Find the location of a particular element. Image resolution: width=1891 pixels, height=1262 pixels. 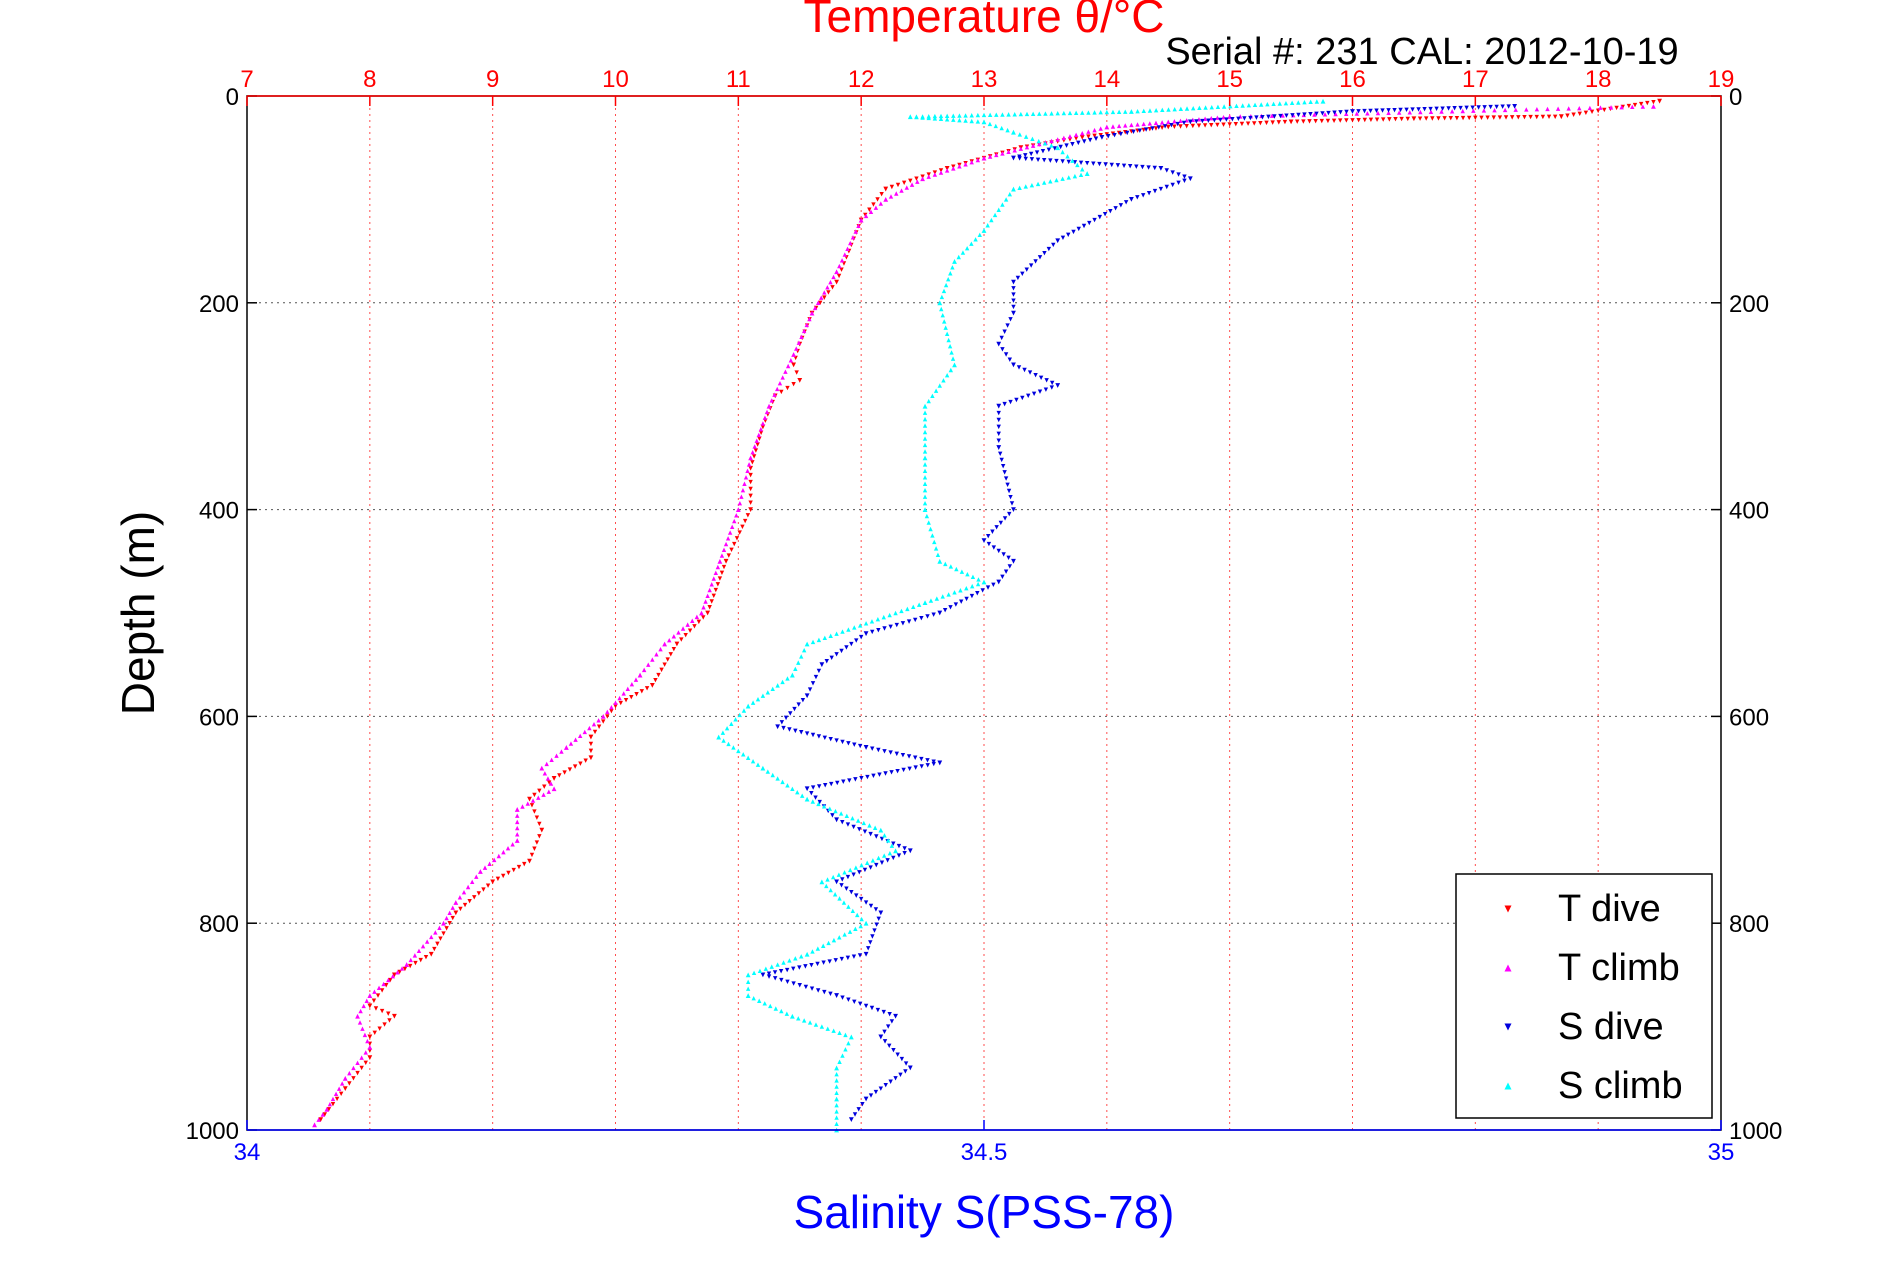

top-axis-tick-label: 7 is located at coordinates (246, 79).